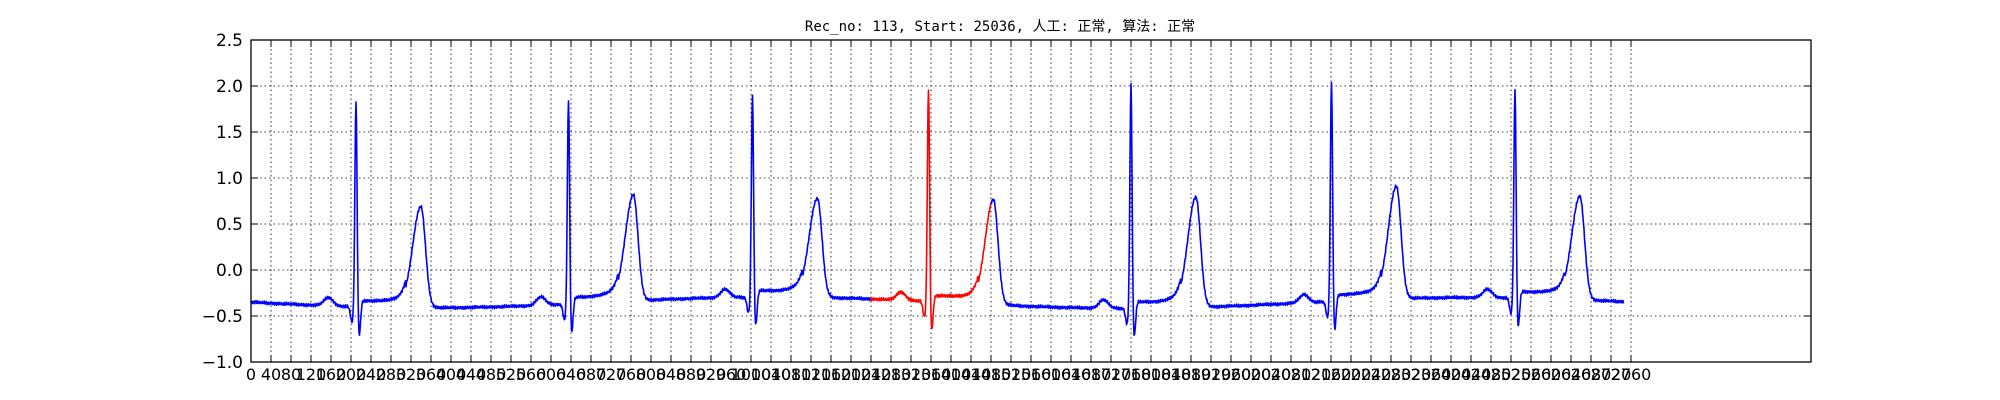  What do you see at coordinates (271, 374) in the screenshot?
I see `x-tick-label: 40` at bounding box center [271, 374].